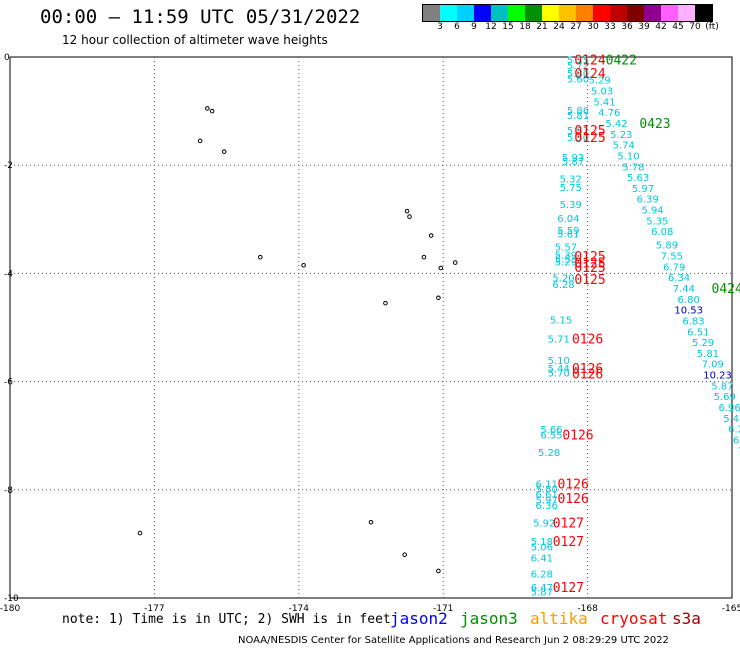 Image resolution: width=740 pixels, height=650 pixels. Describe the element at coordinates (573, 158) in the screenshot. I see `wave-height-value: 5.93` at that location.